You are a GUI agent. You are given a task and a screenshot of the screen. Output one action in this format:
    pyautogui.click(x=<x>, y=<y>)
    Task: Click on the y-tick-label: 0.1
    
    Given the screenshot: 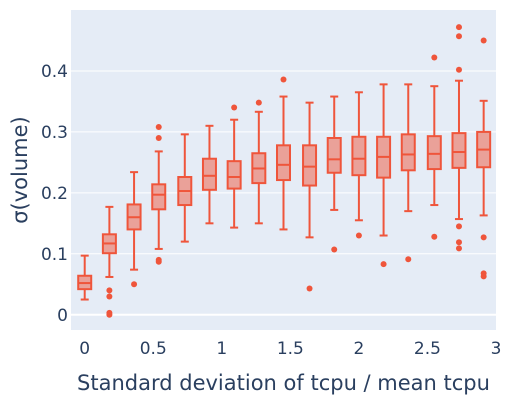 What is the action you would take?
    pyautogui.click(x=54, y=255)
    